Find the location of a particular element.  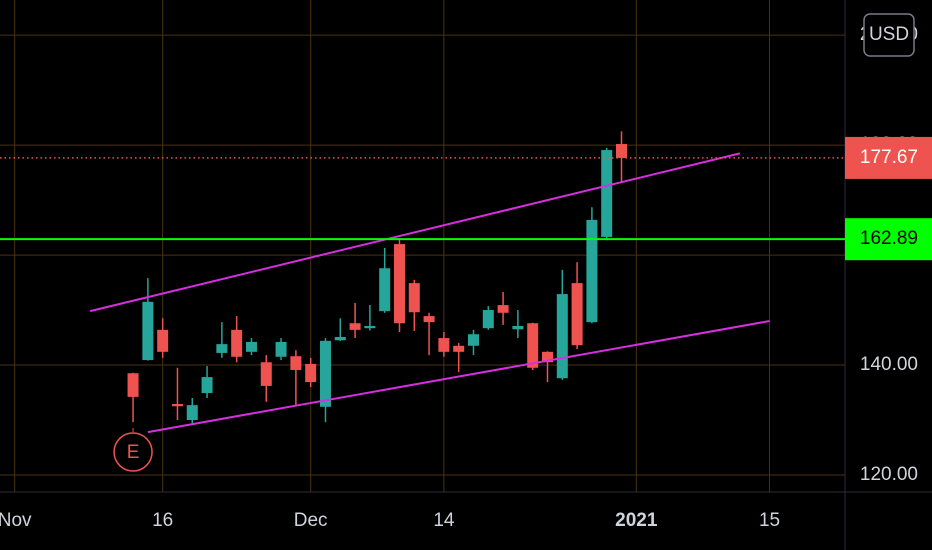

currency-box is located at coordinates (889, 35).